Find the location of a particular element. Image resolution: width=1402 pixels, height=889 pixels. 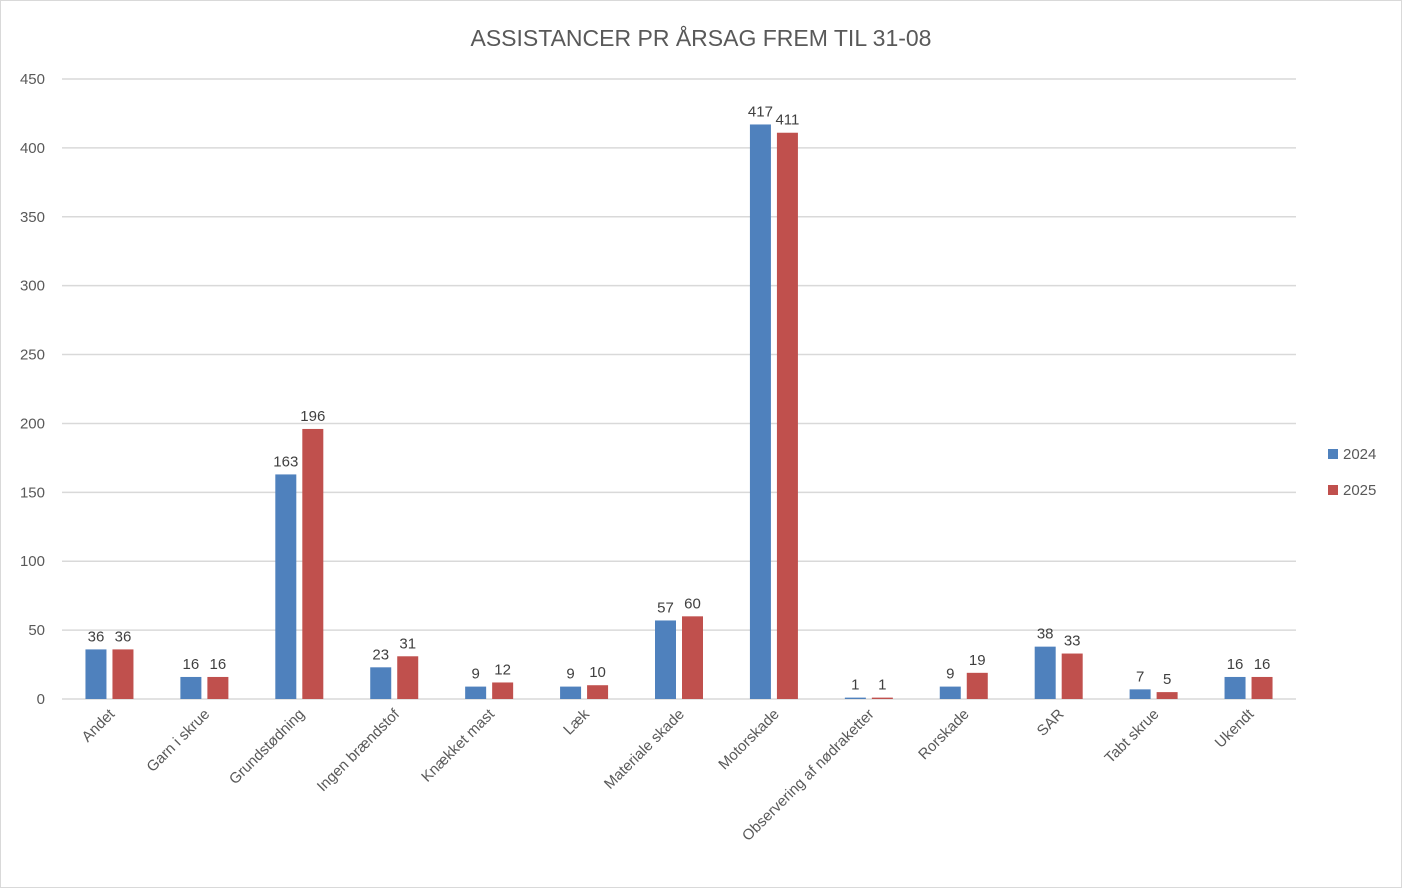

chart-title: ASSISTANCER PR ÅRSAG FREM TIL 31-08 is located at coordinates (701, 37).